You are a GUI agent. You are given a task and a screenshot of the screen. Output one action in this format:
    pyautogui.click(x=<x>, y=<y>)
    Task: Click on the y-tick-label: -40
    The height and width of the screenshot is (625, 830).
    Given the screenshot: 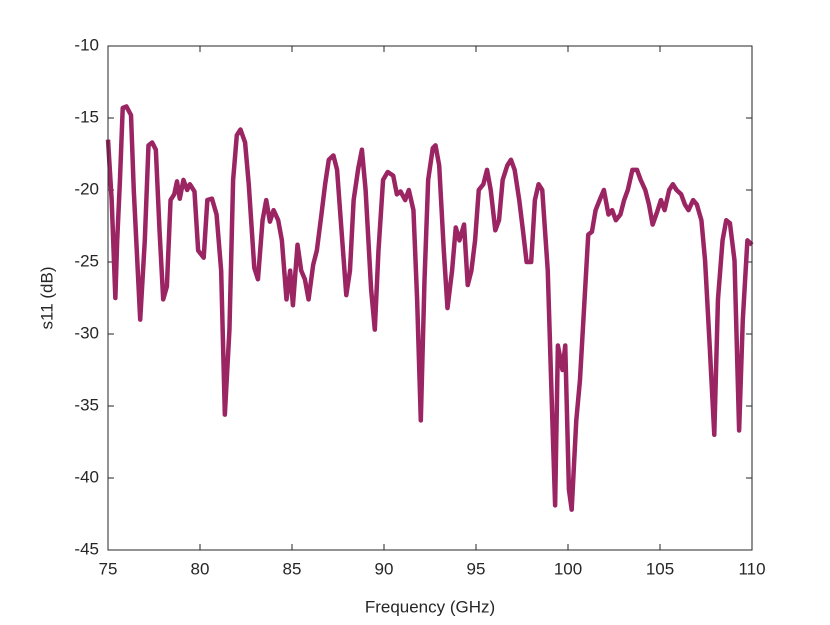 What is the action you would take?
    pyautogui.click(x=86, y=476)
    